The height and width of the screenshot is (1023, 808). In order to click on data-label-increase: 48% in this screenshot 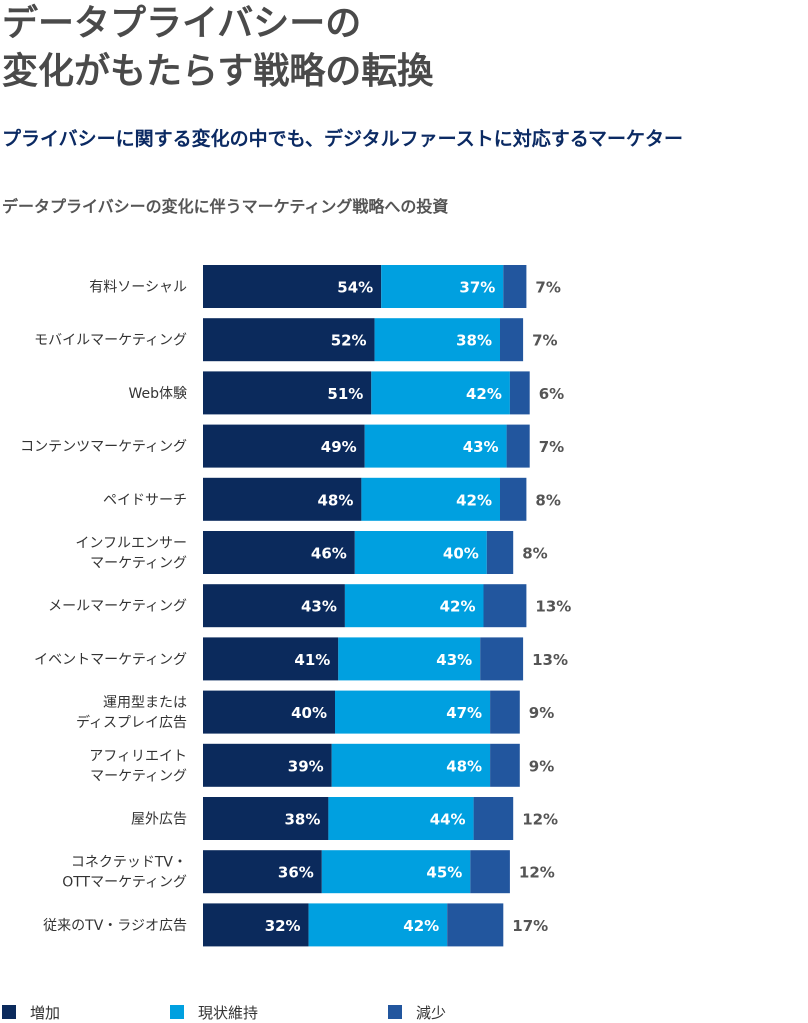, I will do `click(335, 500)`.